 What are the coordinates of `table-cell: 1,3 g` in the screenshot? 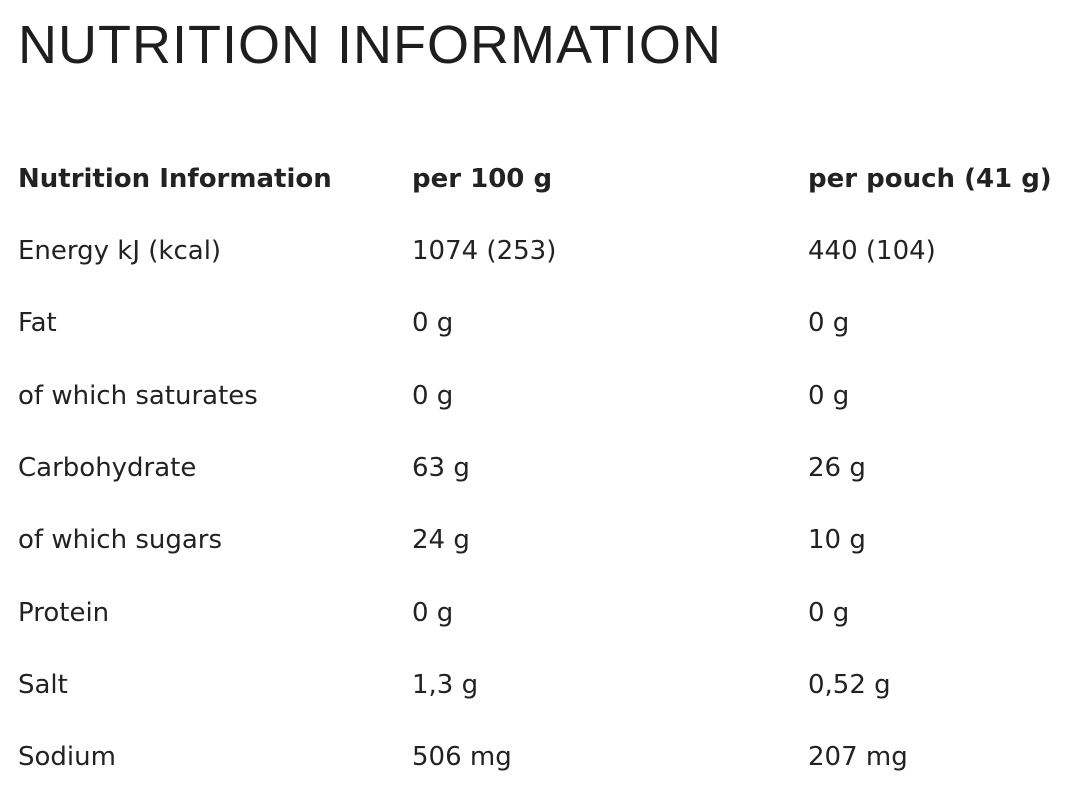 It's located at (445, 684).